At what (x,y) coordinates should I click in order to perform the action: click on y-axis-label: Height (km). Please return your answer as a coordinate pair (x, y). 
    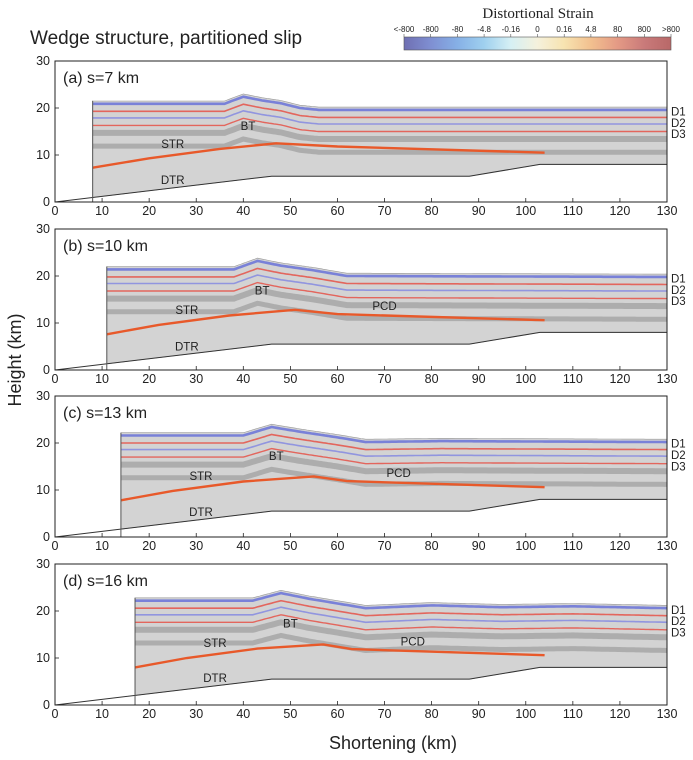
    Looking at the image, I should click on (15, 359).